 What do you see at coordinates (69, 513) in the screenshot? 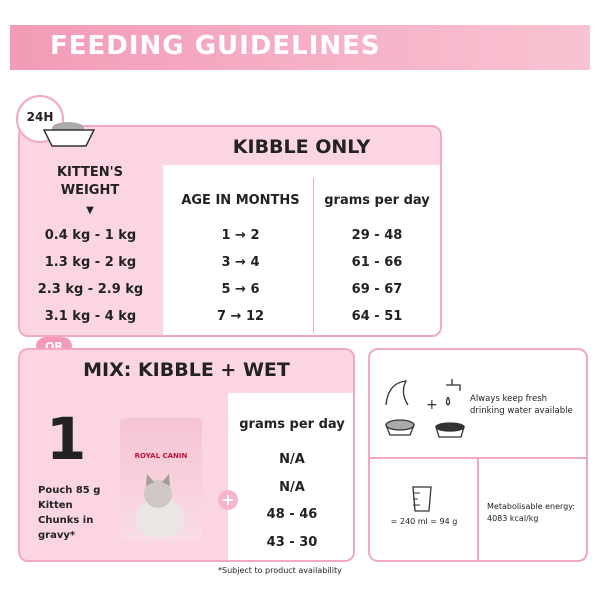
I see `pouch-text: Pouch 85 g Kitten Chunks in gravy*` at bounding box center [69, 513].